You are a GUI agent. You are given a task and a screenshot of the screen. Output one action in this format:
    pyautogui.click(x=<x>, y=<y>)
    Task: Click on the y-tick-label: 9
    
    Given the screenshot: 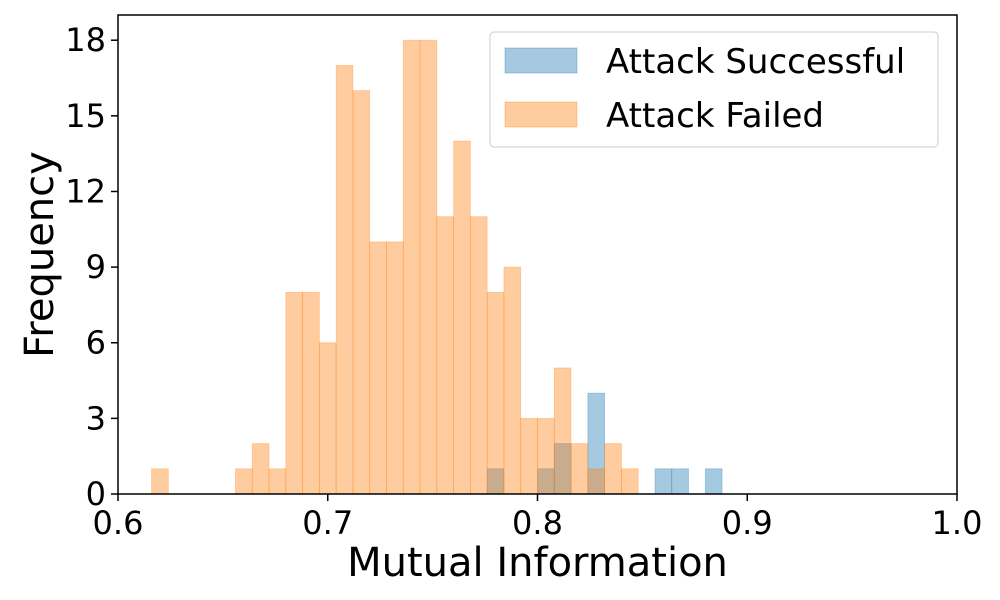 What is the action you would take?
    pyautogui.click(x=96, y=267)
    